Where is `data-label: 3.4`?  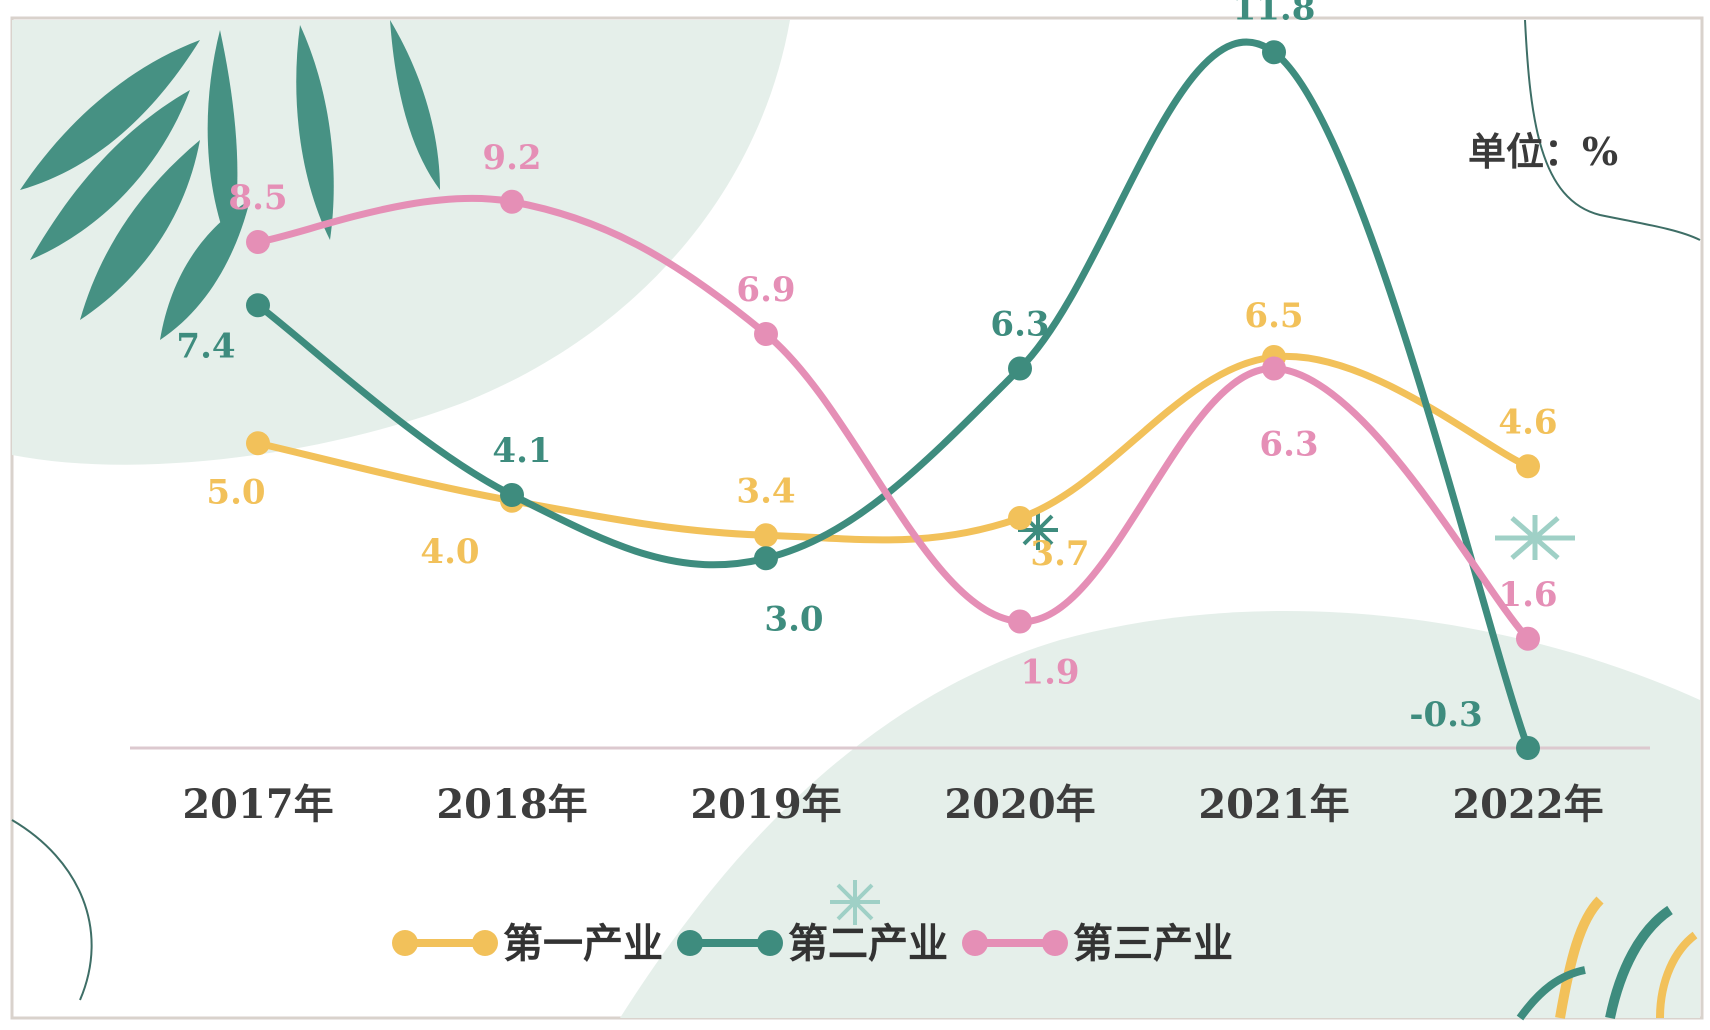
data-label: 3.4 is located at coordinates (765, 491).